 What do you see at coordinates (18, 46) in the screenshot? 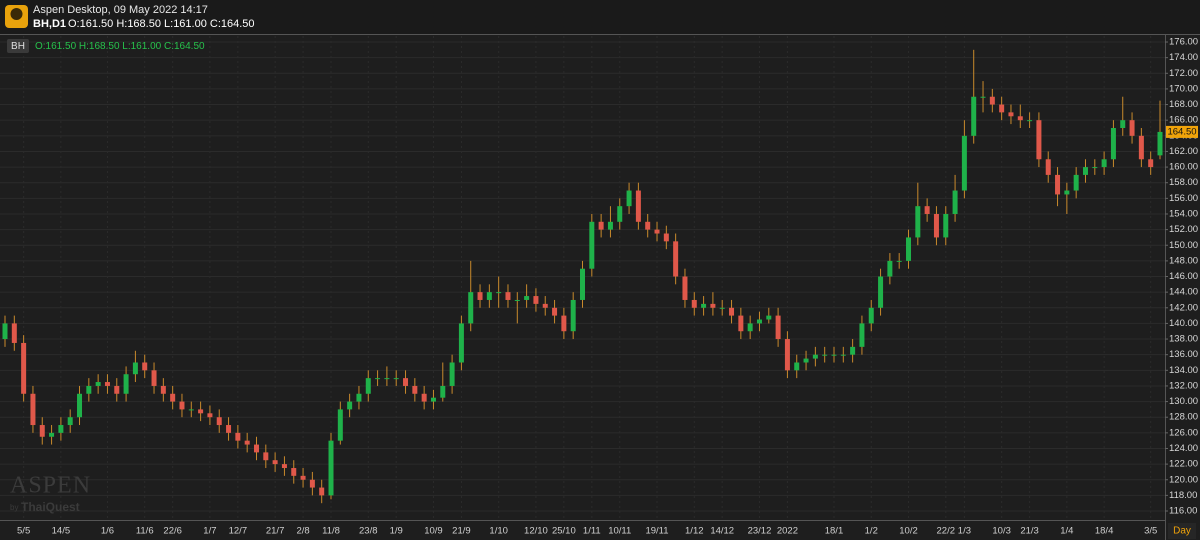
I see `chart-symbol: BH` at bounding box center [18, 46].